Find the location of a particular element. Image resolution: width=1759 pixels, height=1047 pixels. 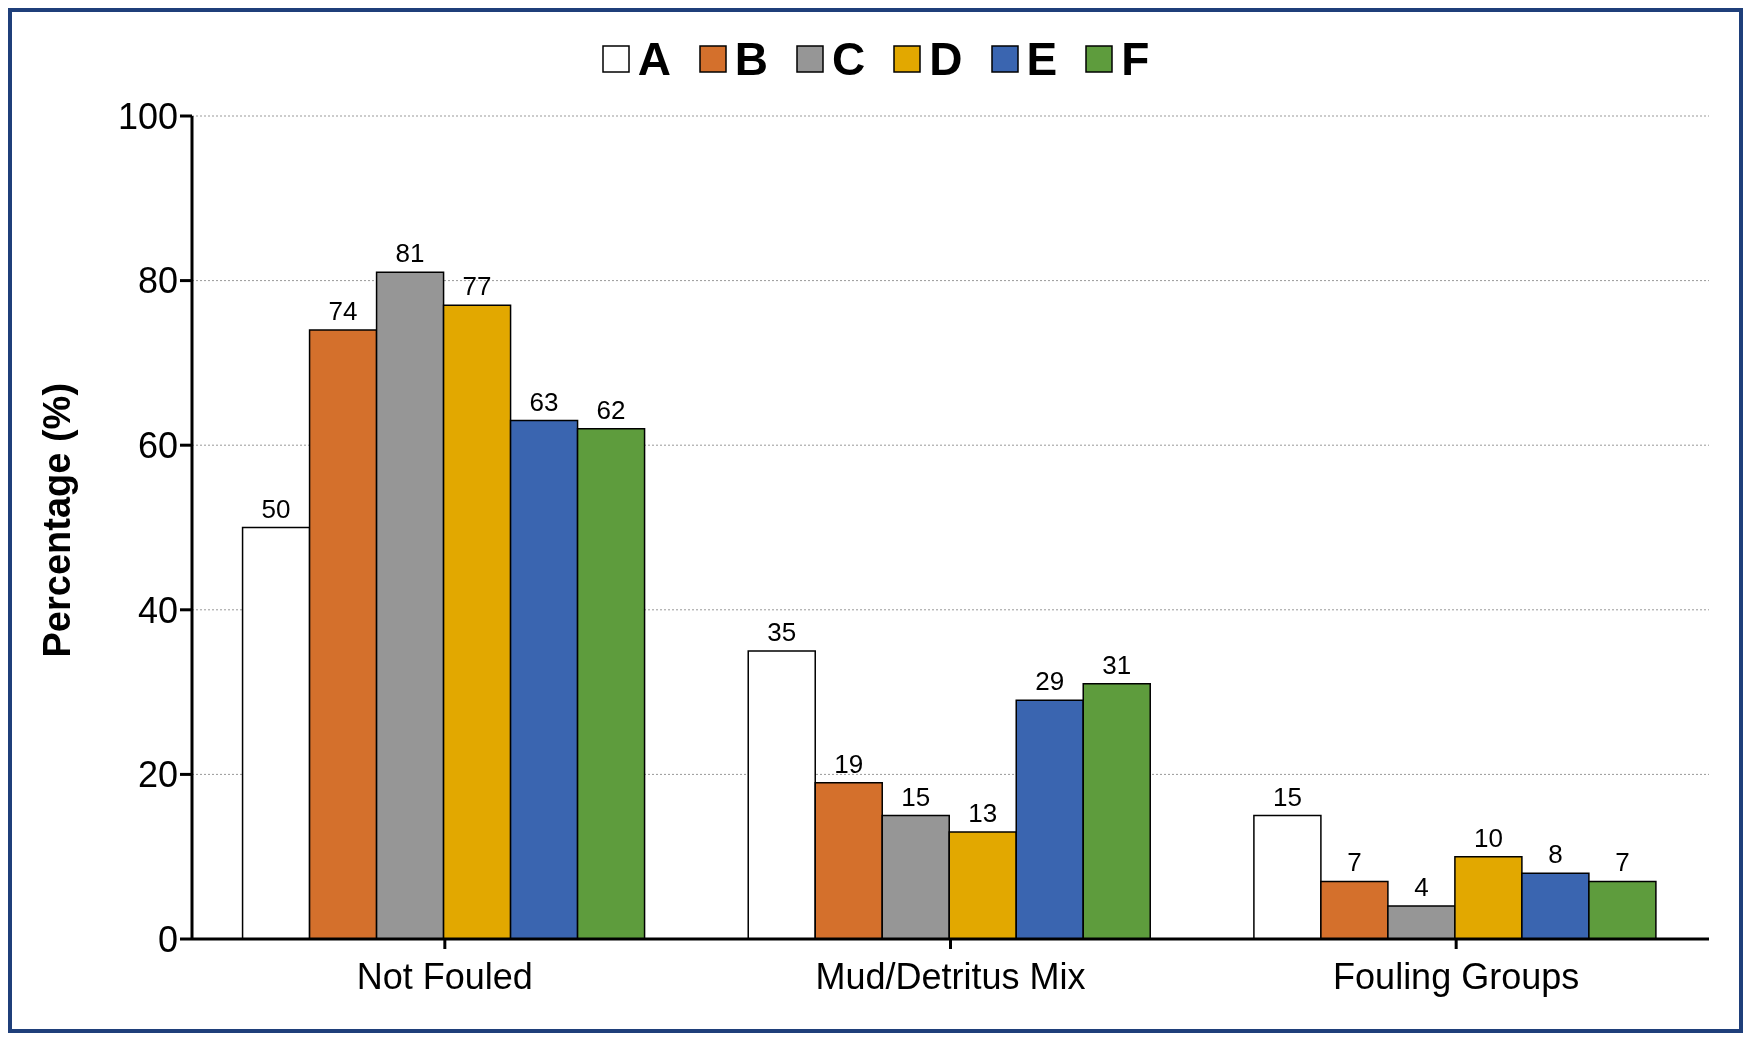

y-tick-label: 60 is located at coordinates (157, 445).